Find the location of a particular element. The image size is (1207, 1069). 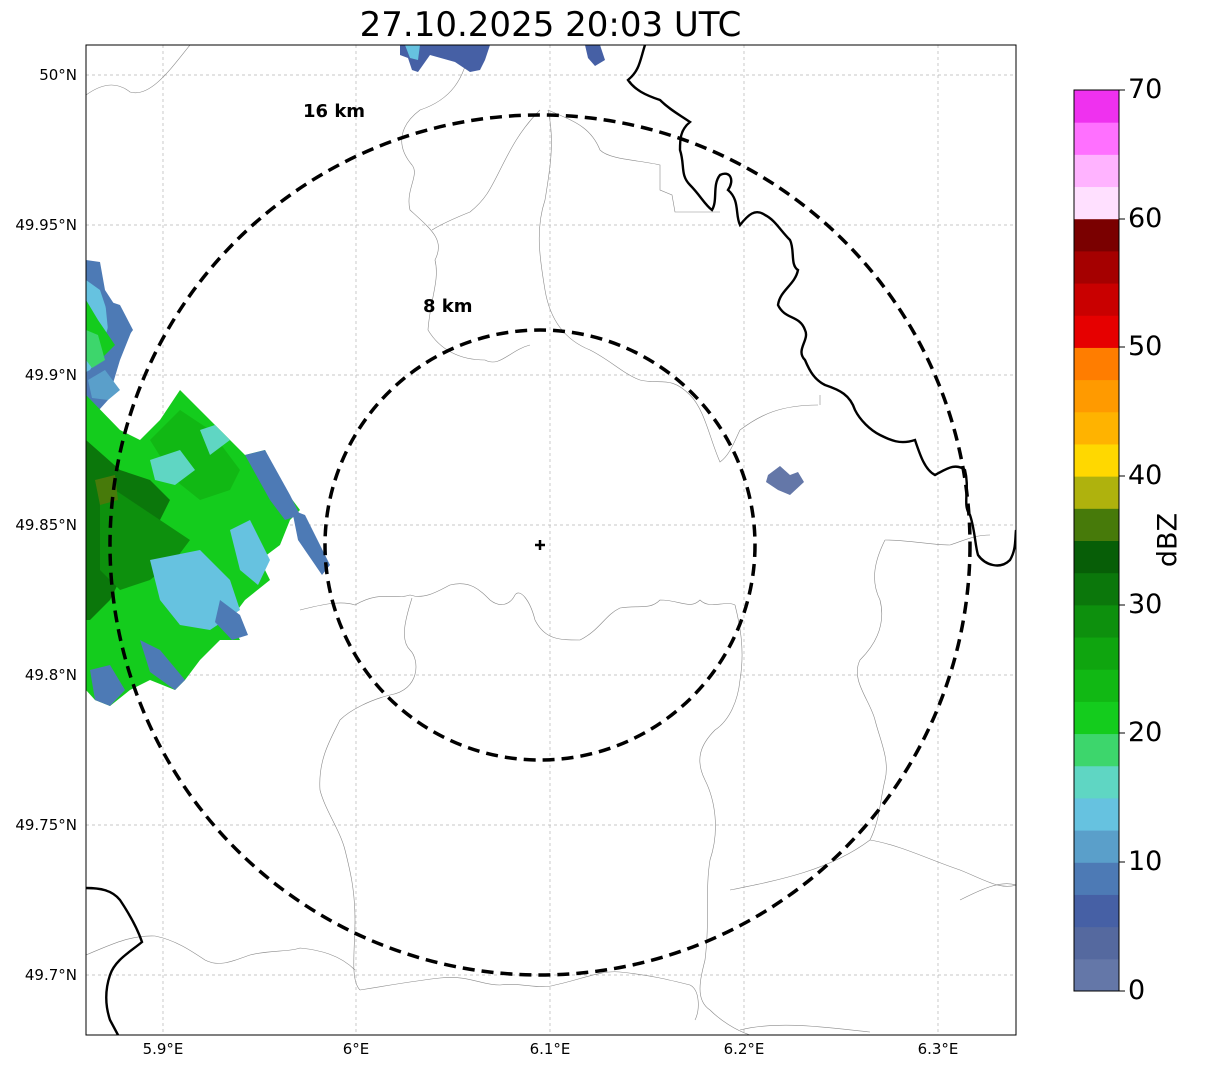

radar-site-marker is located at coordinates (540, 545).